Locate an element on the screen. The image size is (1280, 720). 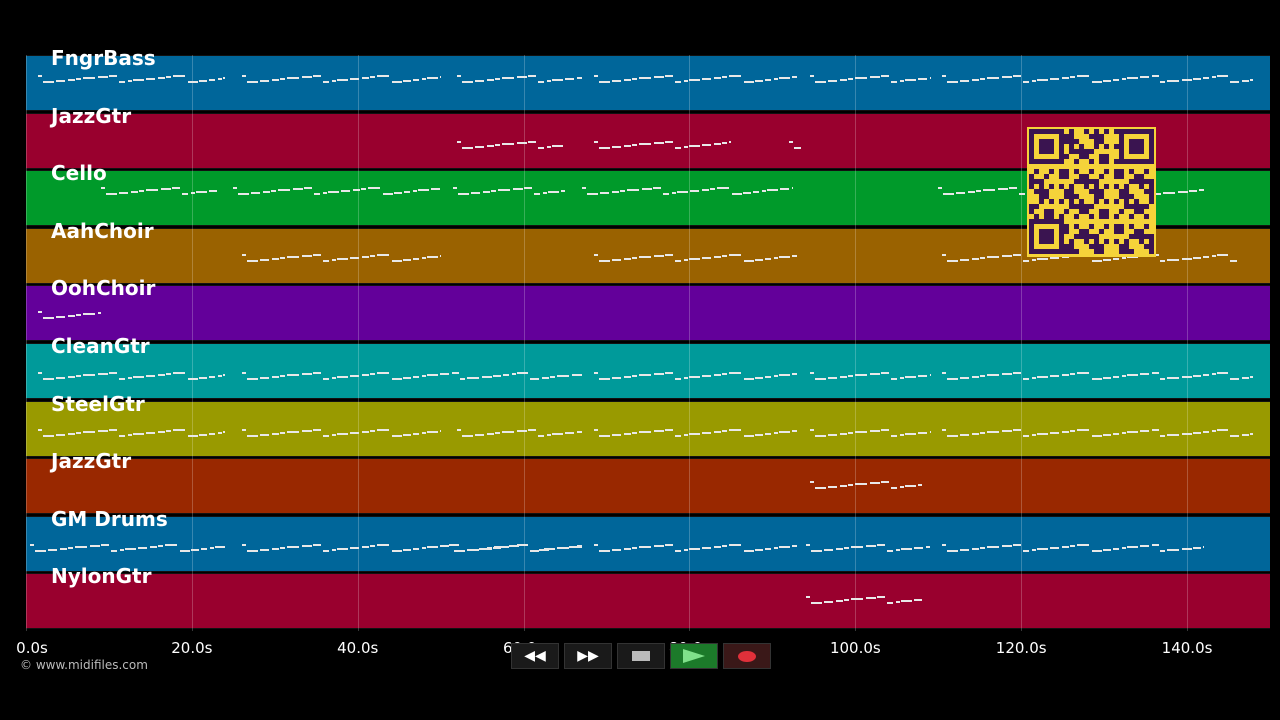
time-tick-label: 140.0s is located at coordinates (1187, 648).